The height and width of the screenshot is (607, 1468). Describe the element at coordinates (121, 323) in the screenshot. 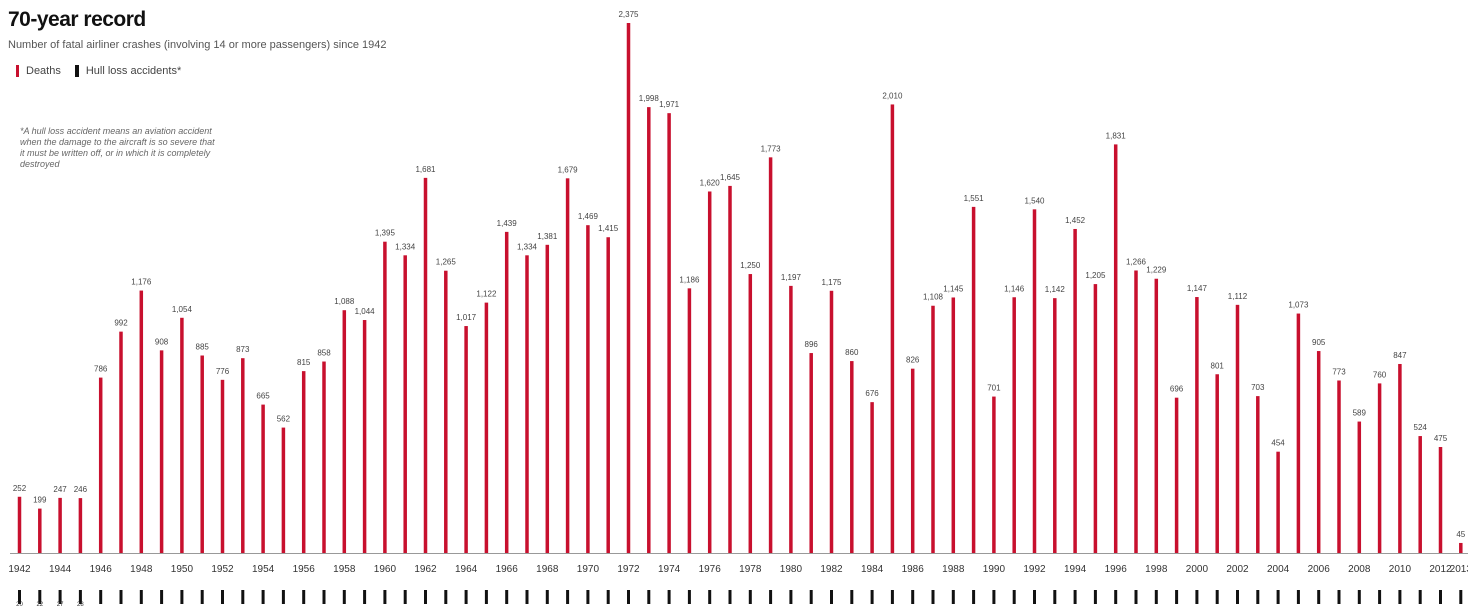

I see `deaths-value-label-1947: 992` at that location.